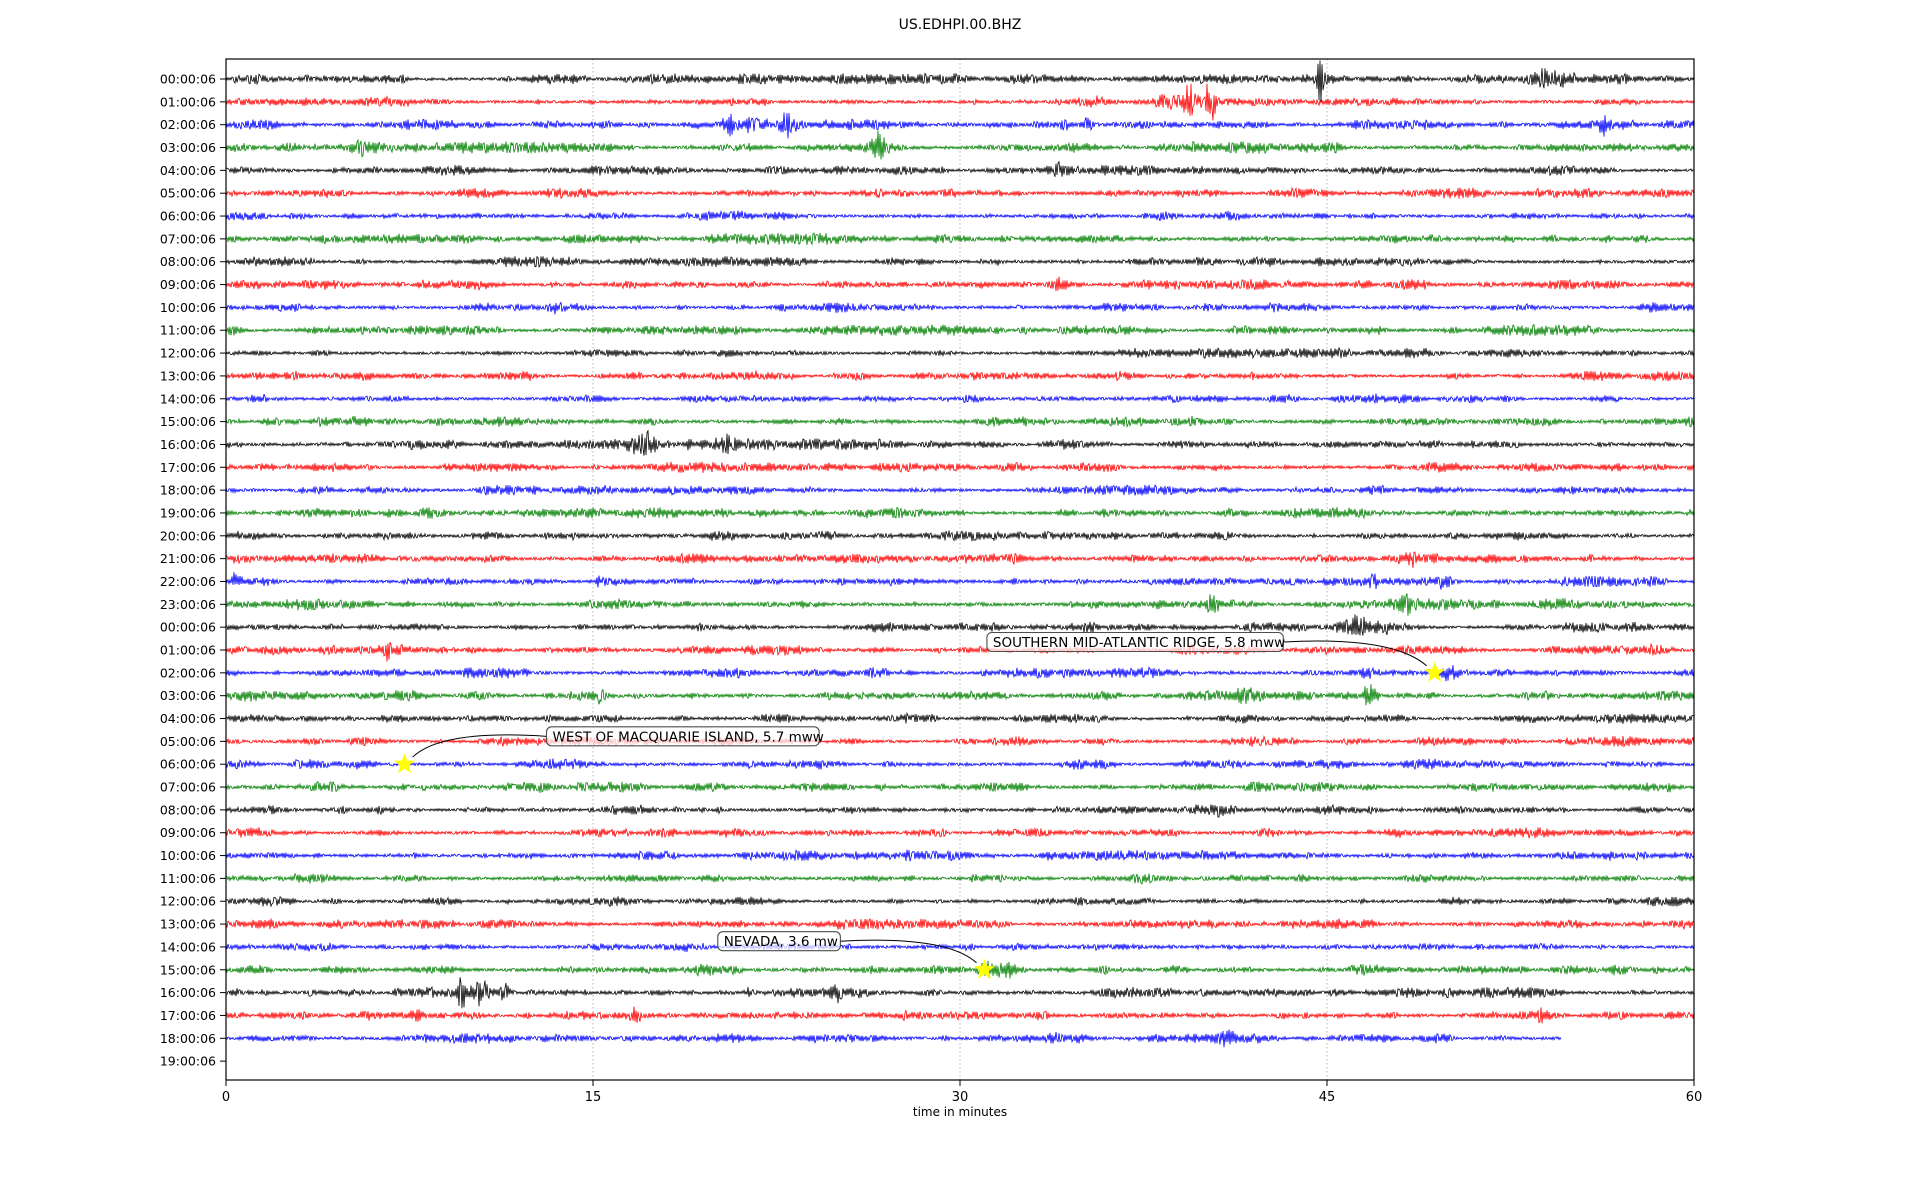  Describe the element at coordinates (188, 581) in the screenshot. I see `y-tick-label: 22:00:06` at that location.